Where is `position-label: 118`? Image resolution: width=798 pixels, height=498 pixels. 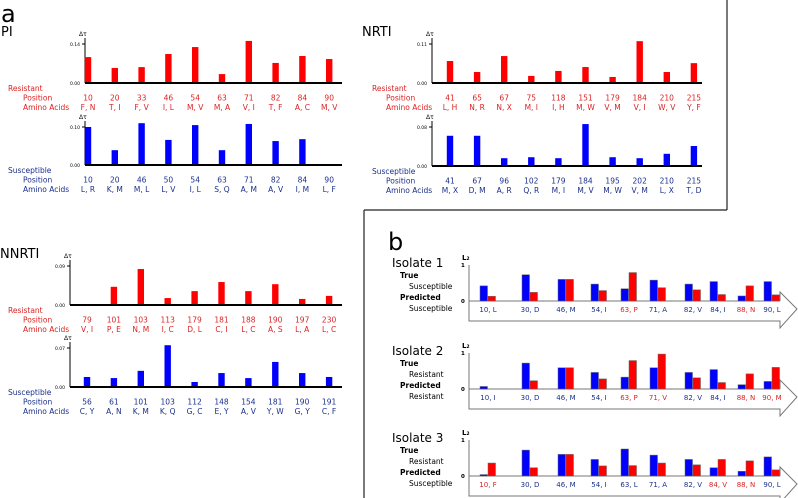 position-label: 118 is located at coordinates (558, 98).